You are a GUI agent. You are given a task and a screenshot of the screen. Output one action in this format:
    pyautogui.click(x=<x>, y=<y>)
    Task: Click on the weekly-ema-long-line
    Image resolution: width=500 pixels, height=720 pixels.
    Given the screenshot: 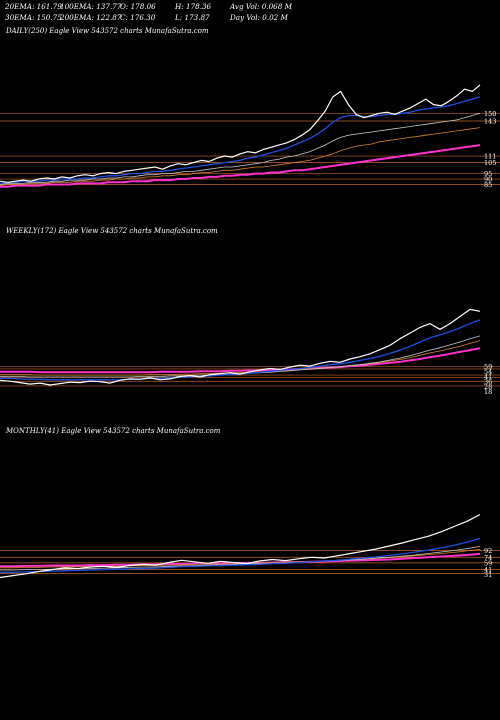 What is the action you would take?
    pyautogui.click(x=240, y=360)
    